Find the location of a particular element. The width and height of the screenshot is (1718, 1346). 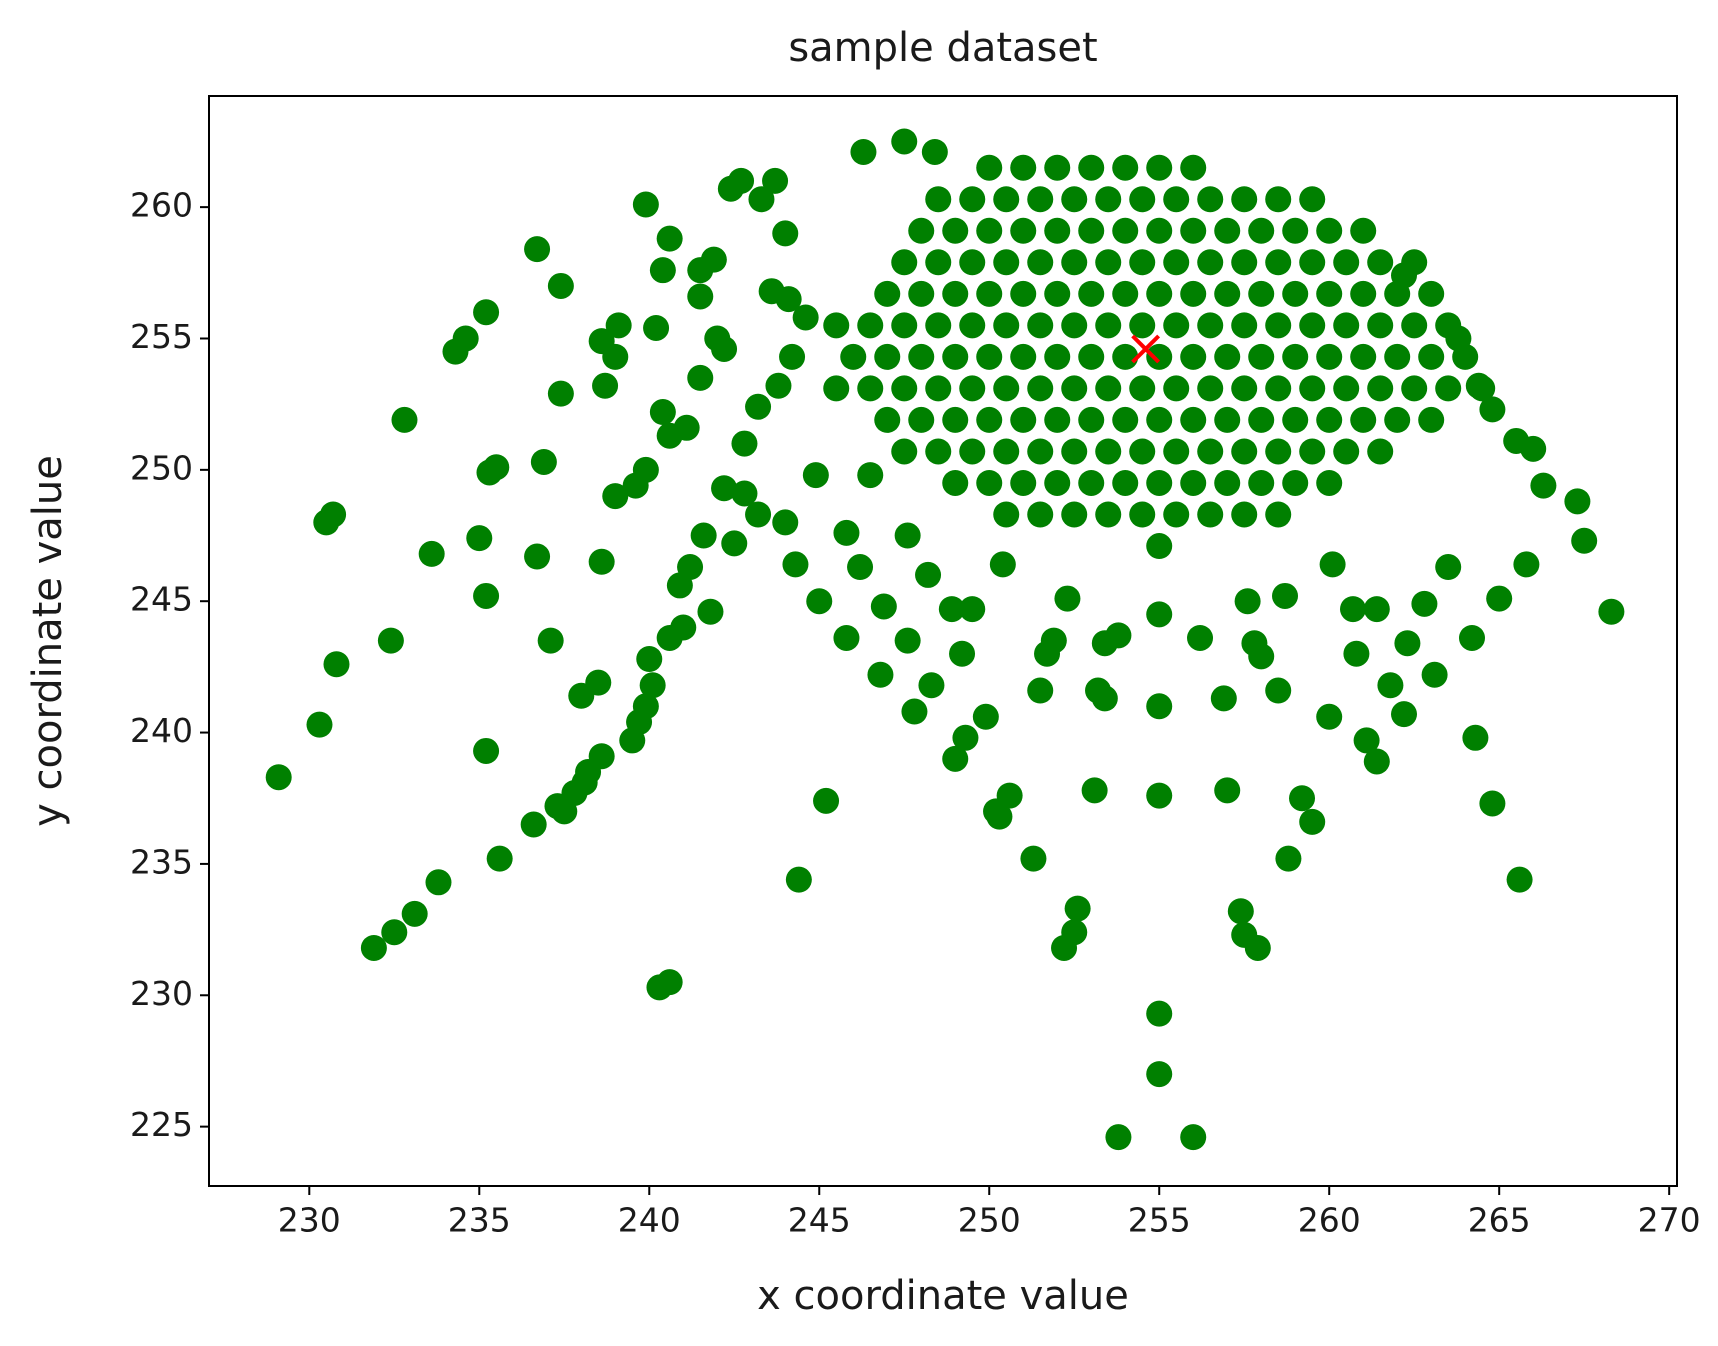

x-tick-label: 235 is located at coordinates (479, 1220).